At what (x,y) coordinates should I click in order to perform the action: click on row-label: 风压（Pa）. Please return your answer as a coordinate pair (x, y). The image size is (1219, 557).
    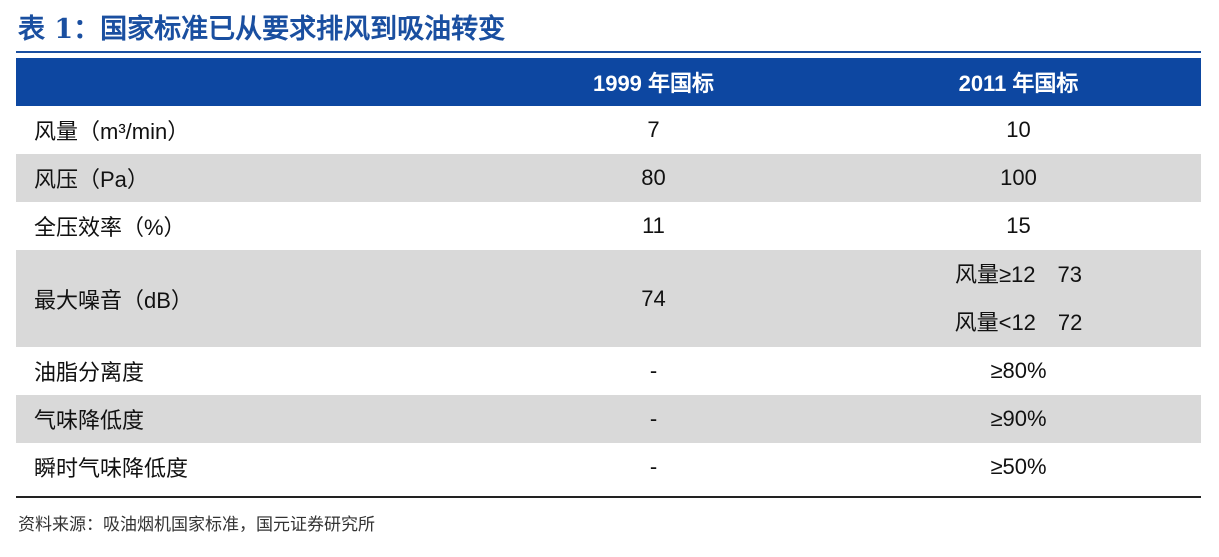
    Looking at the image, I should click on (243, 178).